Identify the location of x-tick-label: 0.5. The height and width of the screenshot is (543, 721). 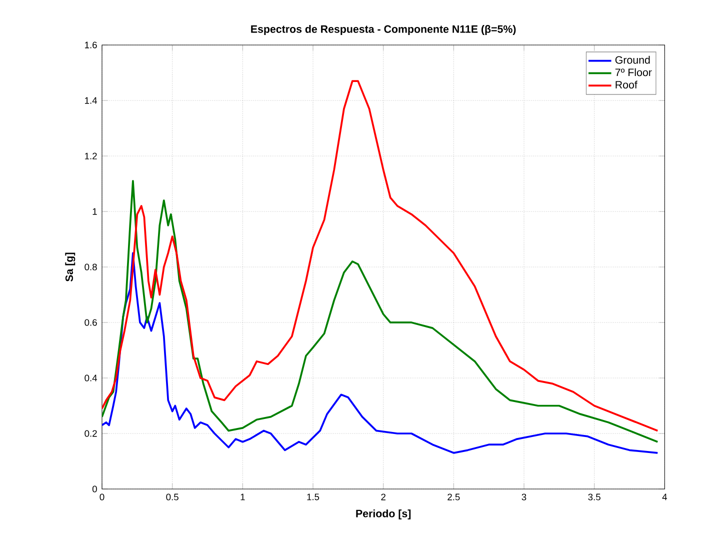
(172, 497).